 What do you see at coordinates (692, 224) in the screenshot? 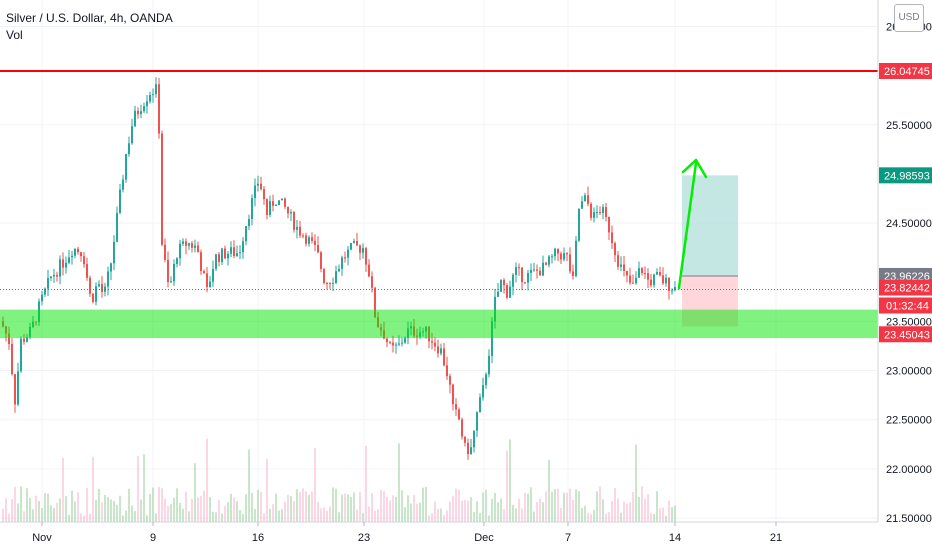
I see `up-arrow-icon` at bounding box center [692, 224].